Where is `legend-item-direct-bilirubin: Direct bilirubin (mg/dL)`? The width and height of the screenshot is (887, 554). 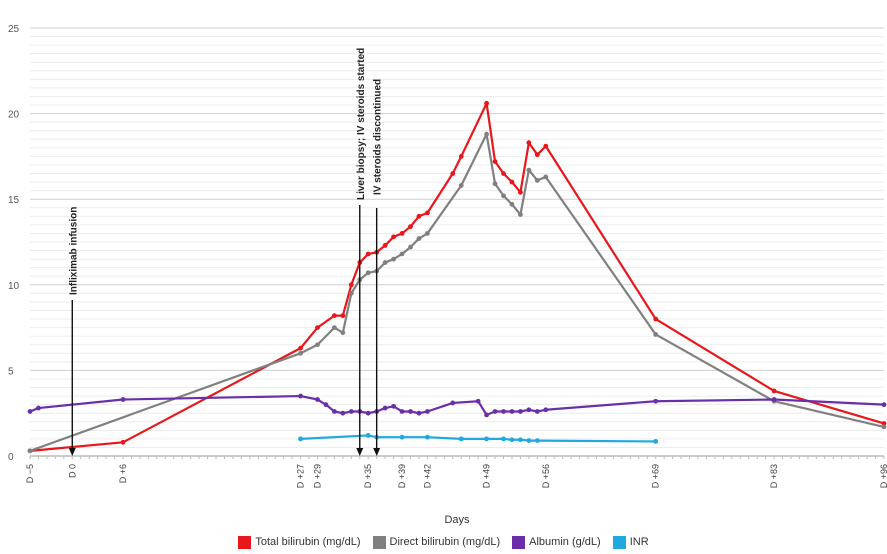
legend-item-direct-bilirubin: Direct bilirubin (mg/dL) is located at coordinates (436, 542).